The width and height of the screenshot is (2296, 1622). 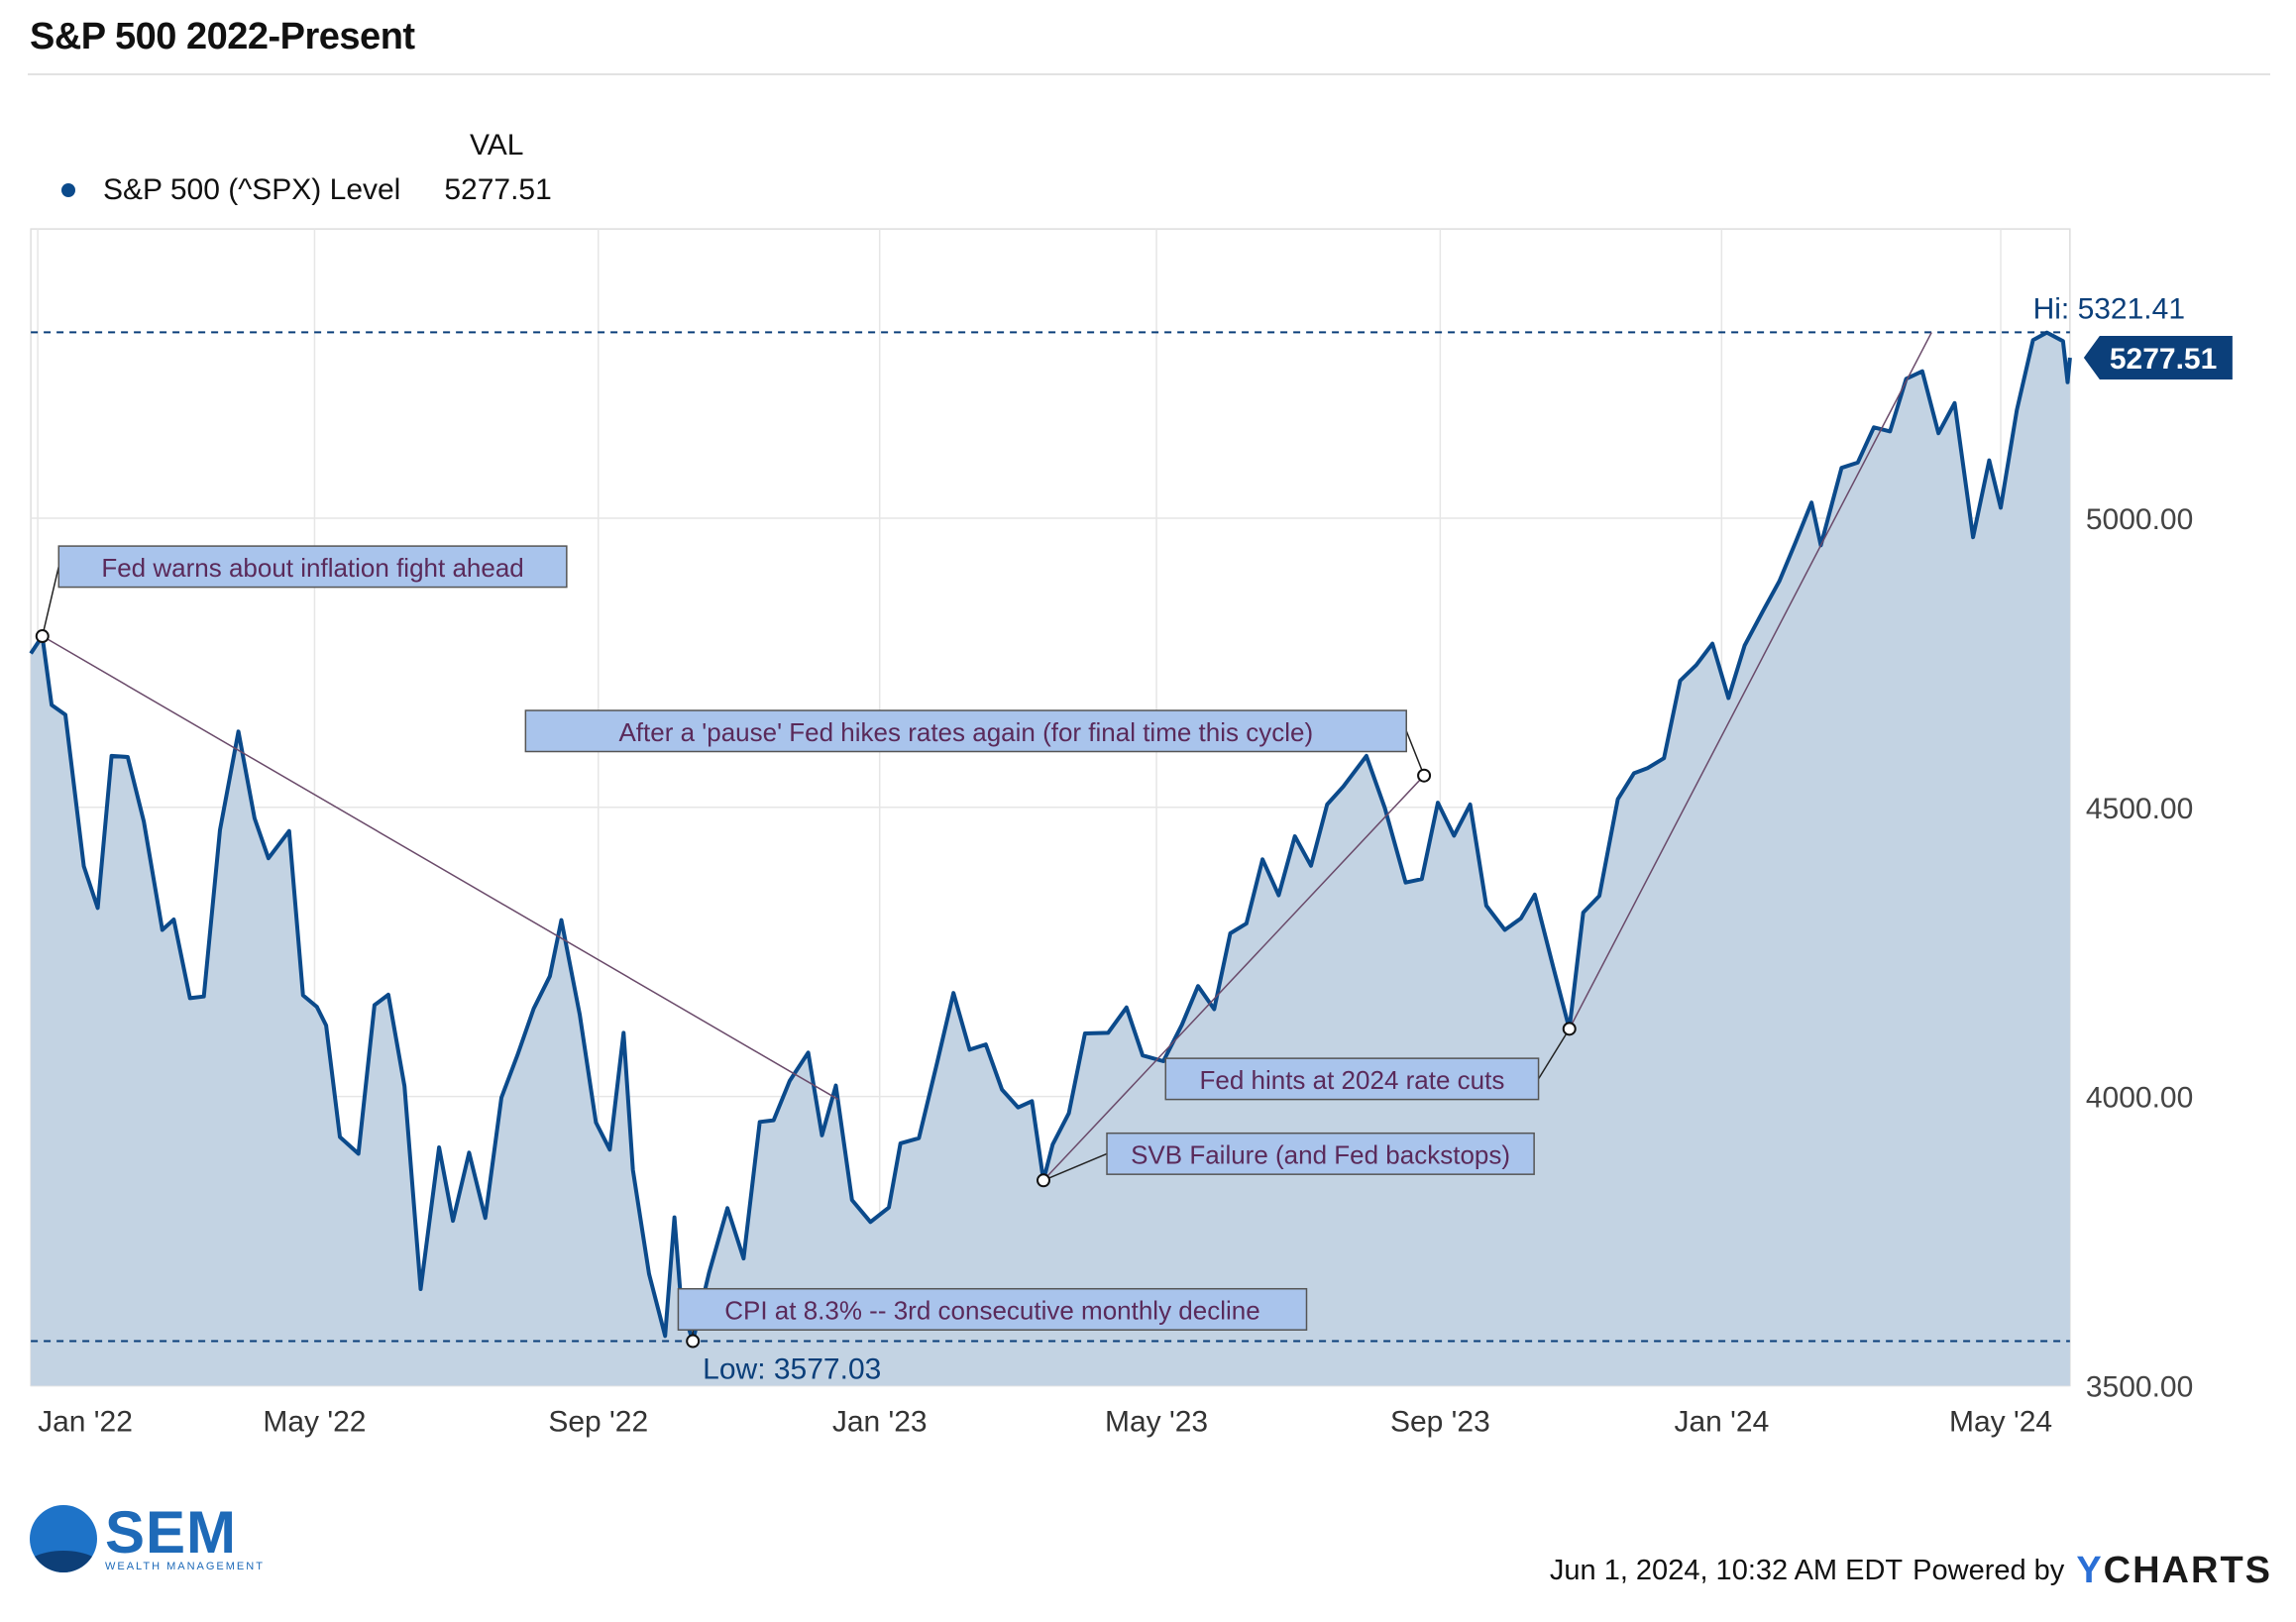 What do you see at coordinates (63, 1538) in the screenshot?
I see `sem-logo-icon` at bounding box center [63, 1538].